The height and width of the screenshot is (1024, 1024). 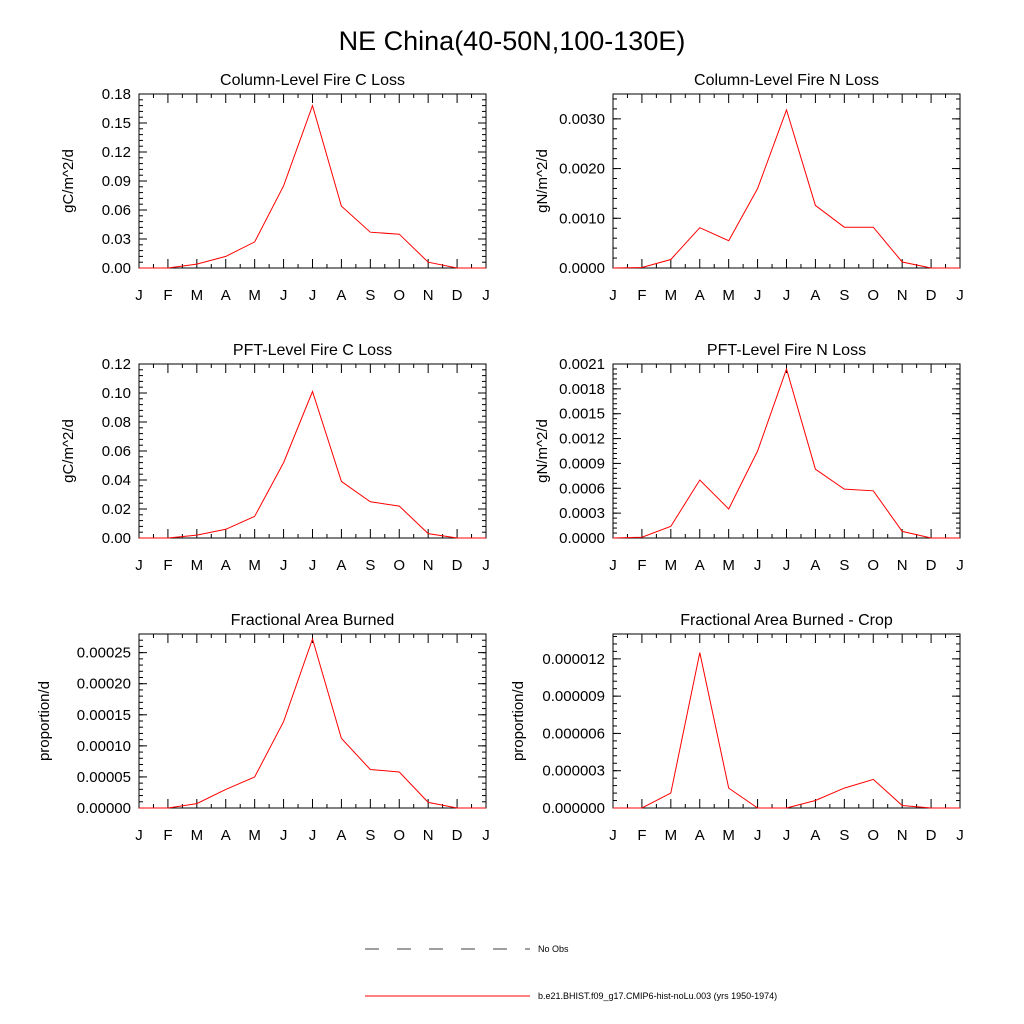 I want to click on y-tick-label: 0.000006, so click(x=573, y=733).